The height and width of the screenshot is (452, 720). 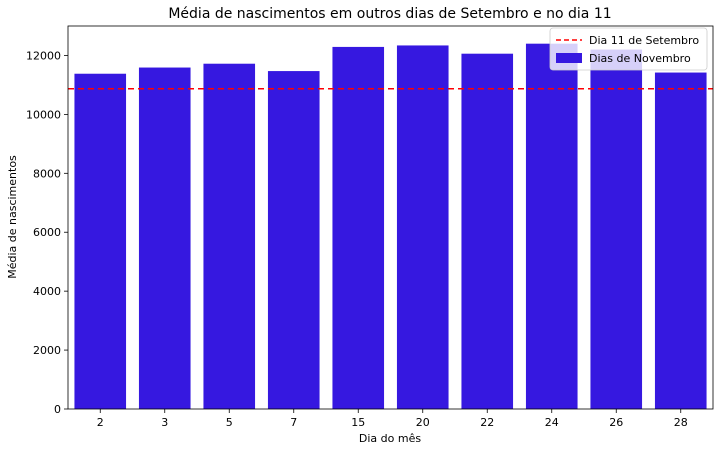 I want to click on x-tick-label: 7, so click(x=293, y=422).